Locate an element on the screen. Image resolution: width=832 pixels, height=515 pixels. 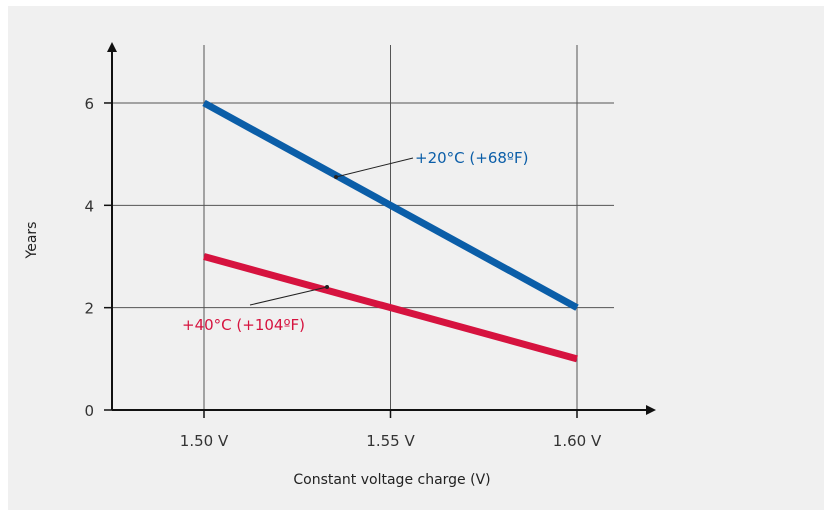
x-tick-label-2: 1.60 V is located at coordinates (577, 441).